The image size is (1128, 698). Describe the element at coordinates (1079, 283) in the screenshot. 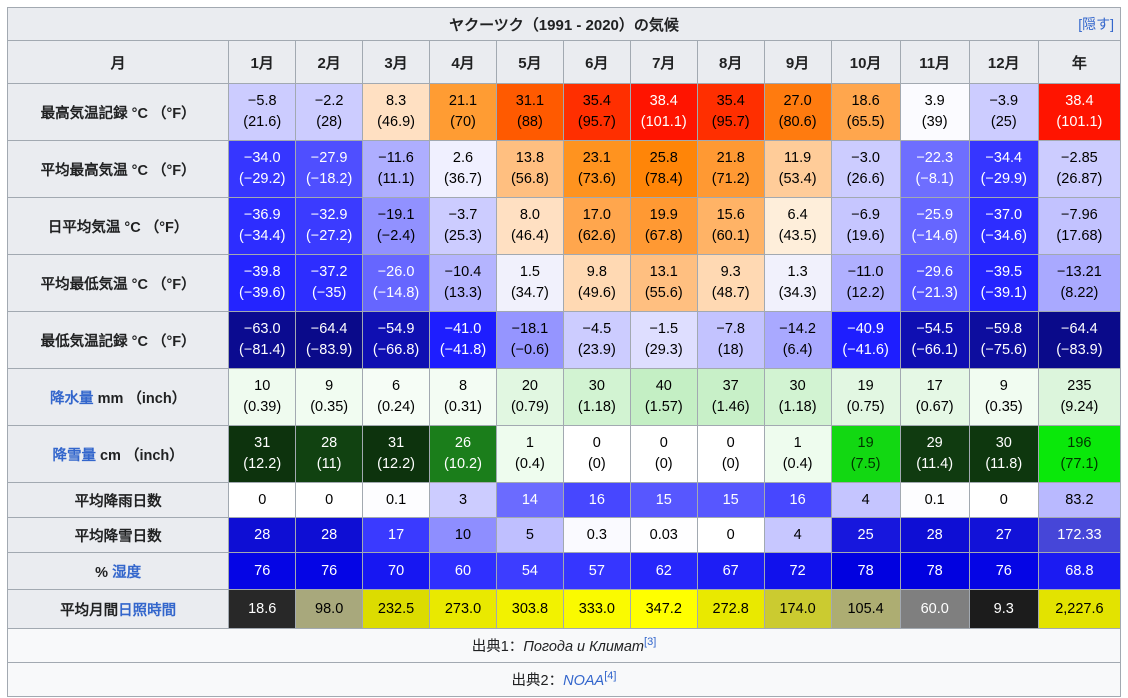

I see `cell-avg-low-年: −13.21 (8.22)` at that location.